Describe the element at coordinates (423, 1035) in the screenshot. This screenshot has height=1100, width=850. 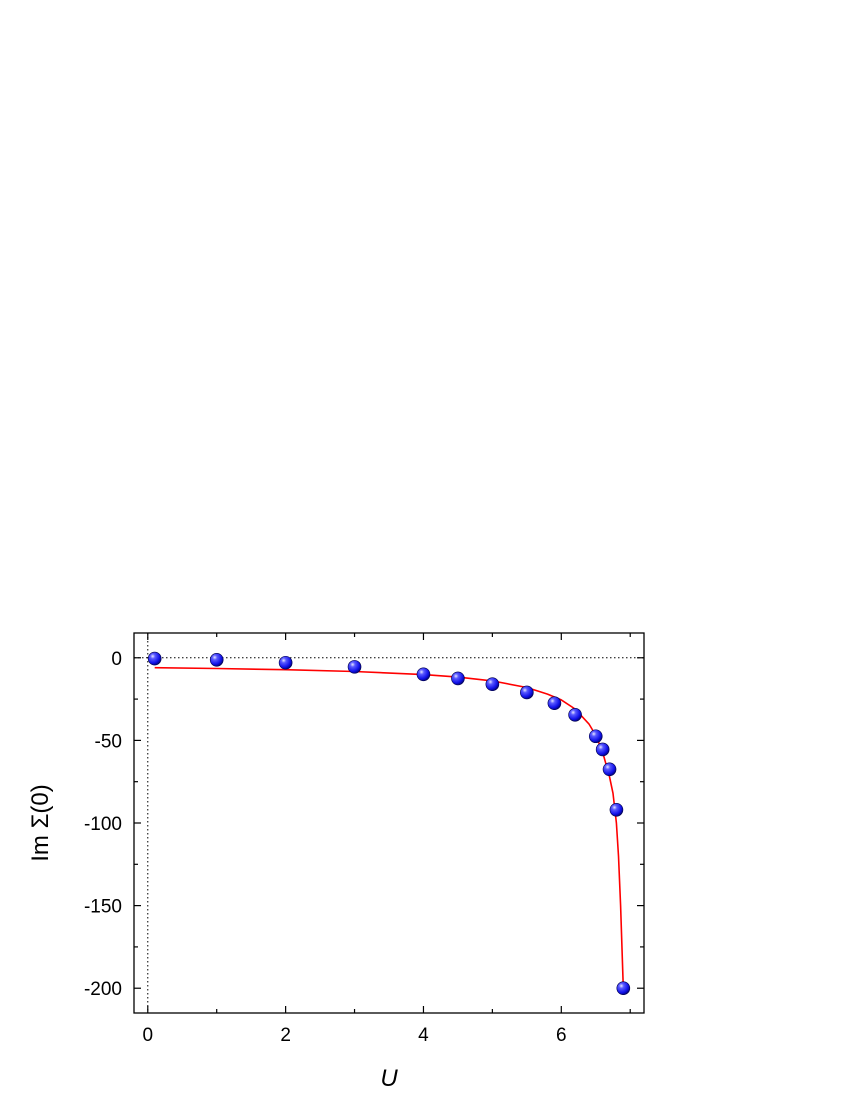
I see `x-tick-label: 4` at that location.